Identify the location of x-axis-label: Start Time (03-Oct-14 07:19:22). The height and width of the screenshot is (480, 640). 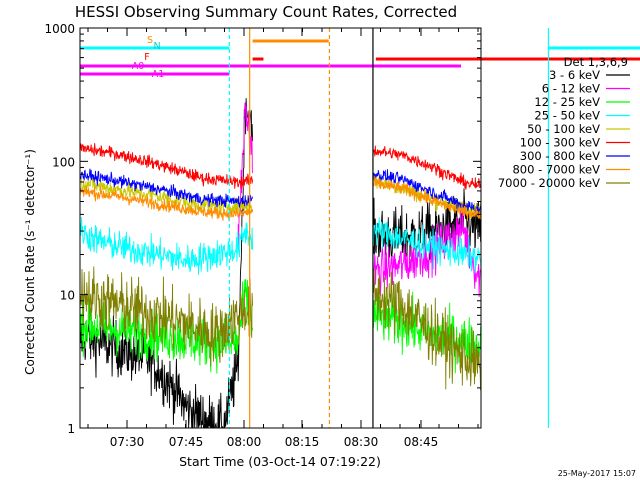
(280, 461).